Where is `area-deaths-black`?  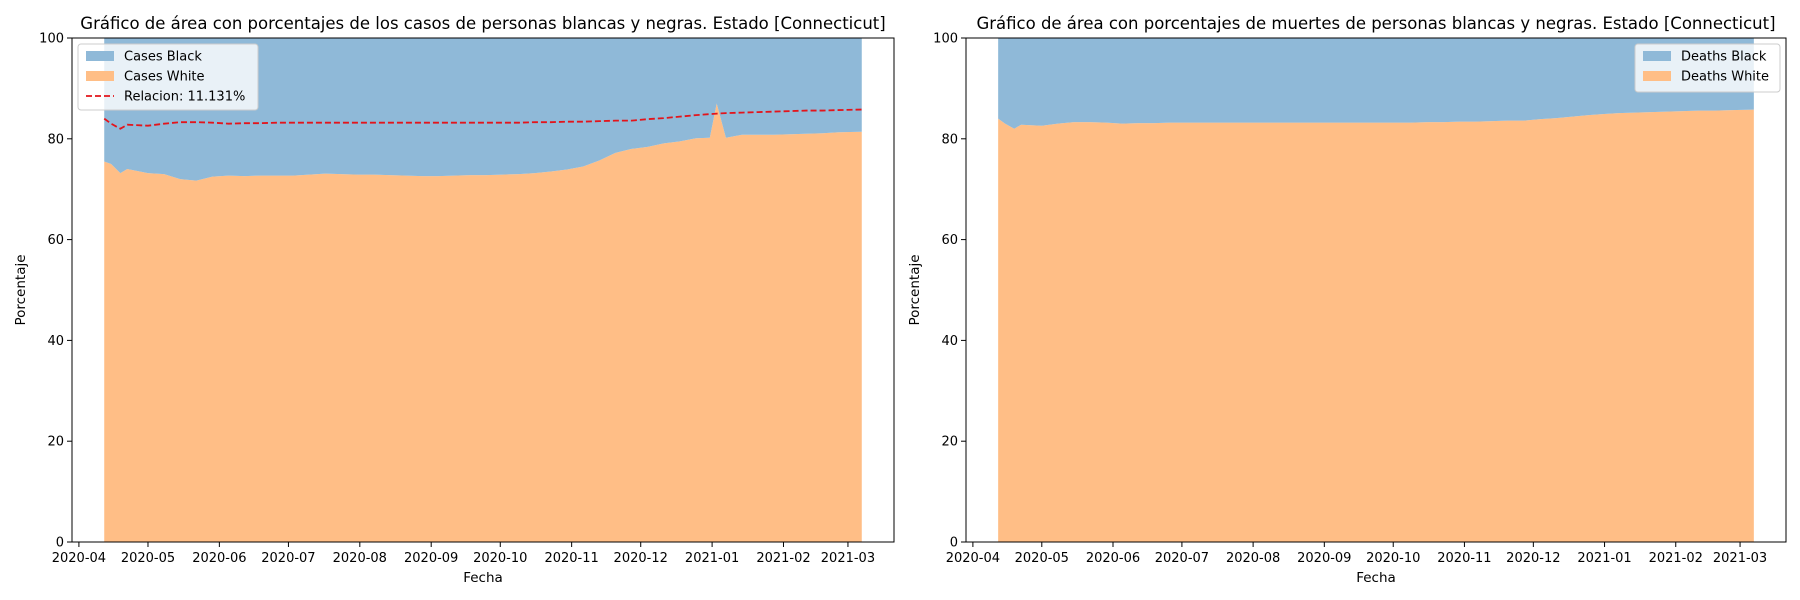
area-deaths-black is located at coordinates (1376, 83).